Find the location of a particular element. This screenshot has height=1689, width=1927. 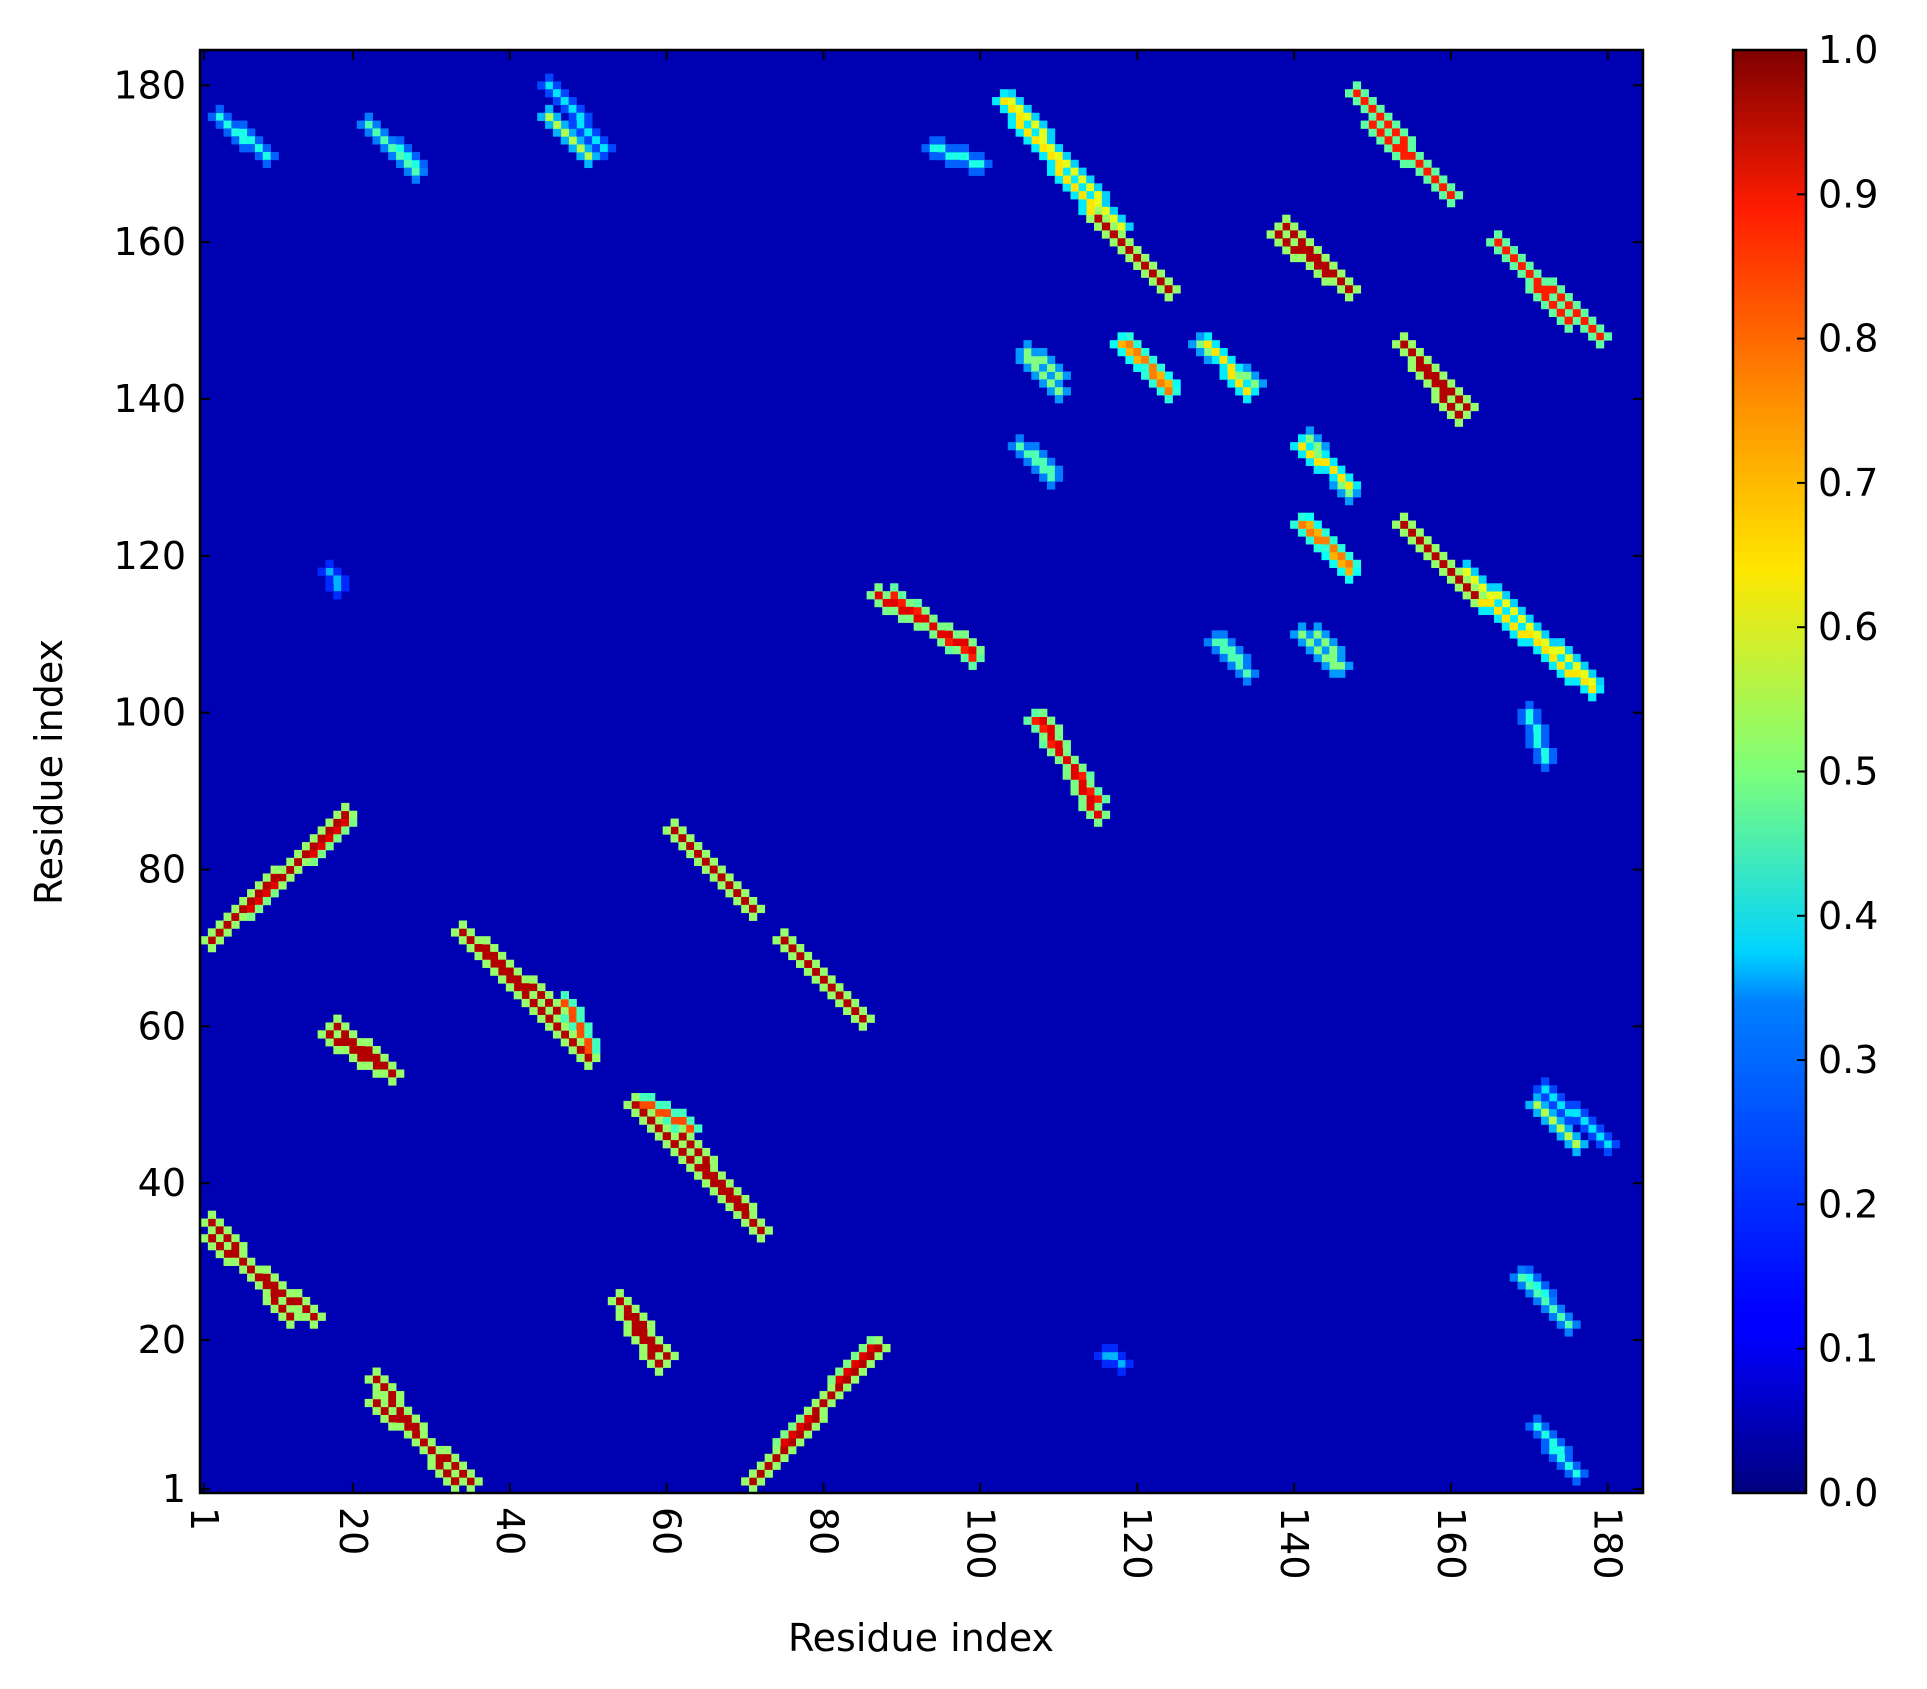

colorbar-tick-label: 0.5 is located at coordinates (1848, 772).